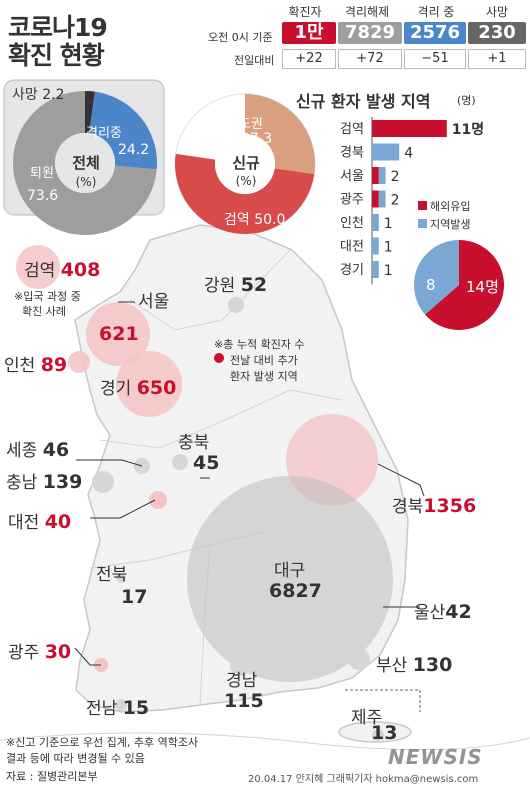  I want to click on map-legend1: ※총 누적 확진자 수, so click(259, 344).